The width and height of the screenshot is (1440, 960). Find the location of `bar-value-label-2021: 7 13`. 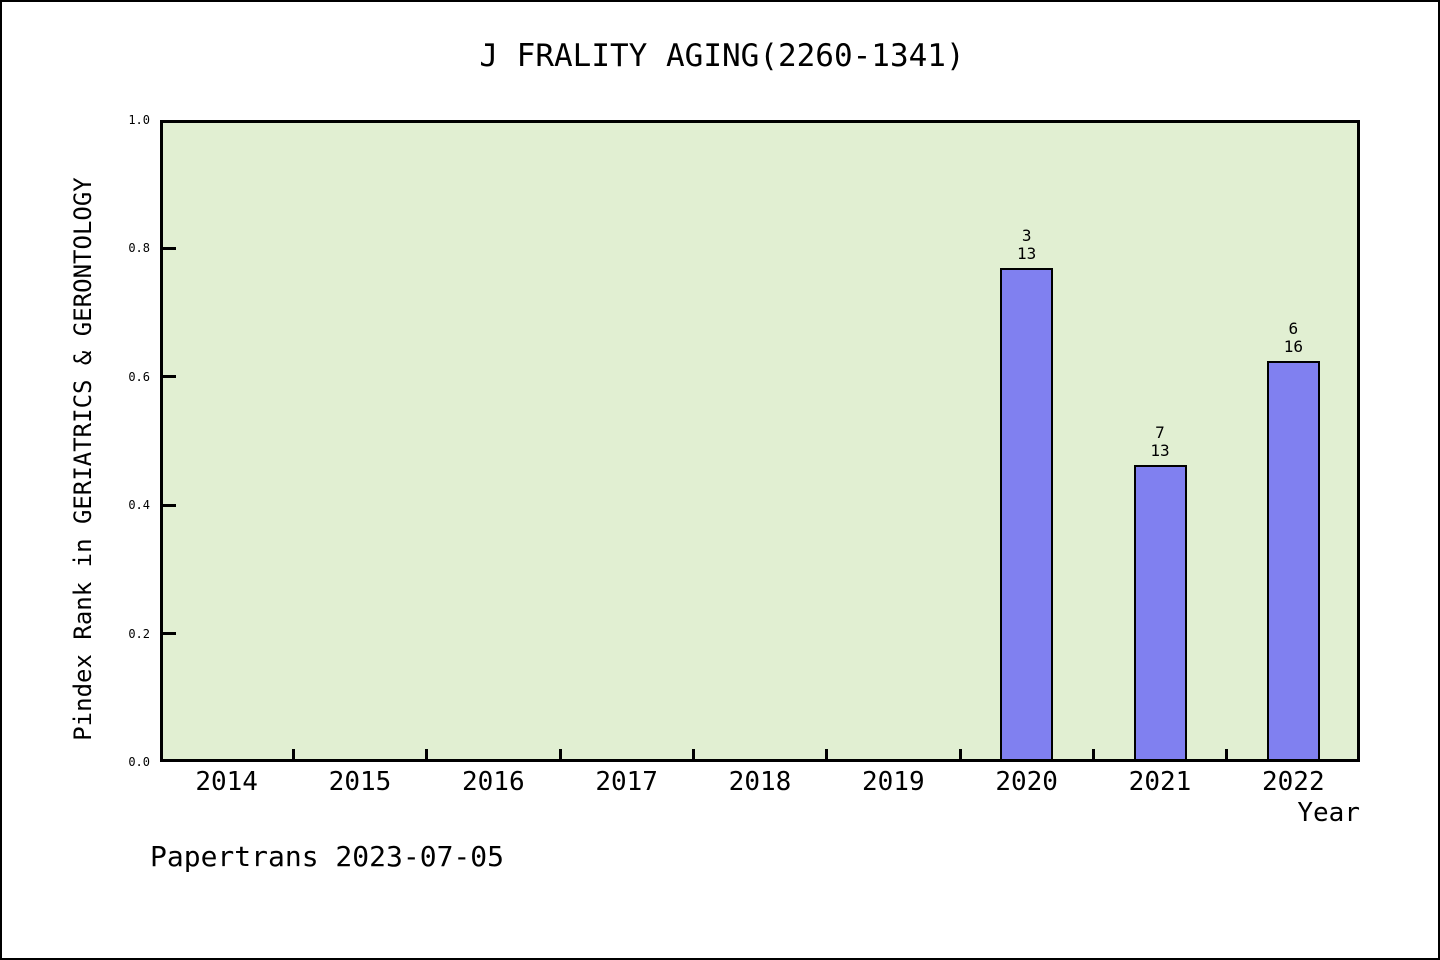

bar-value-label-2021: 7 13 is located at coordinates (1160, 442).